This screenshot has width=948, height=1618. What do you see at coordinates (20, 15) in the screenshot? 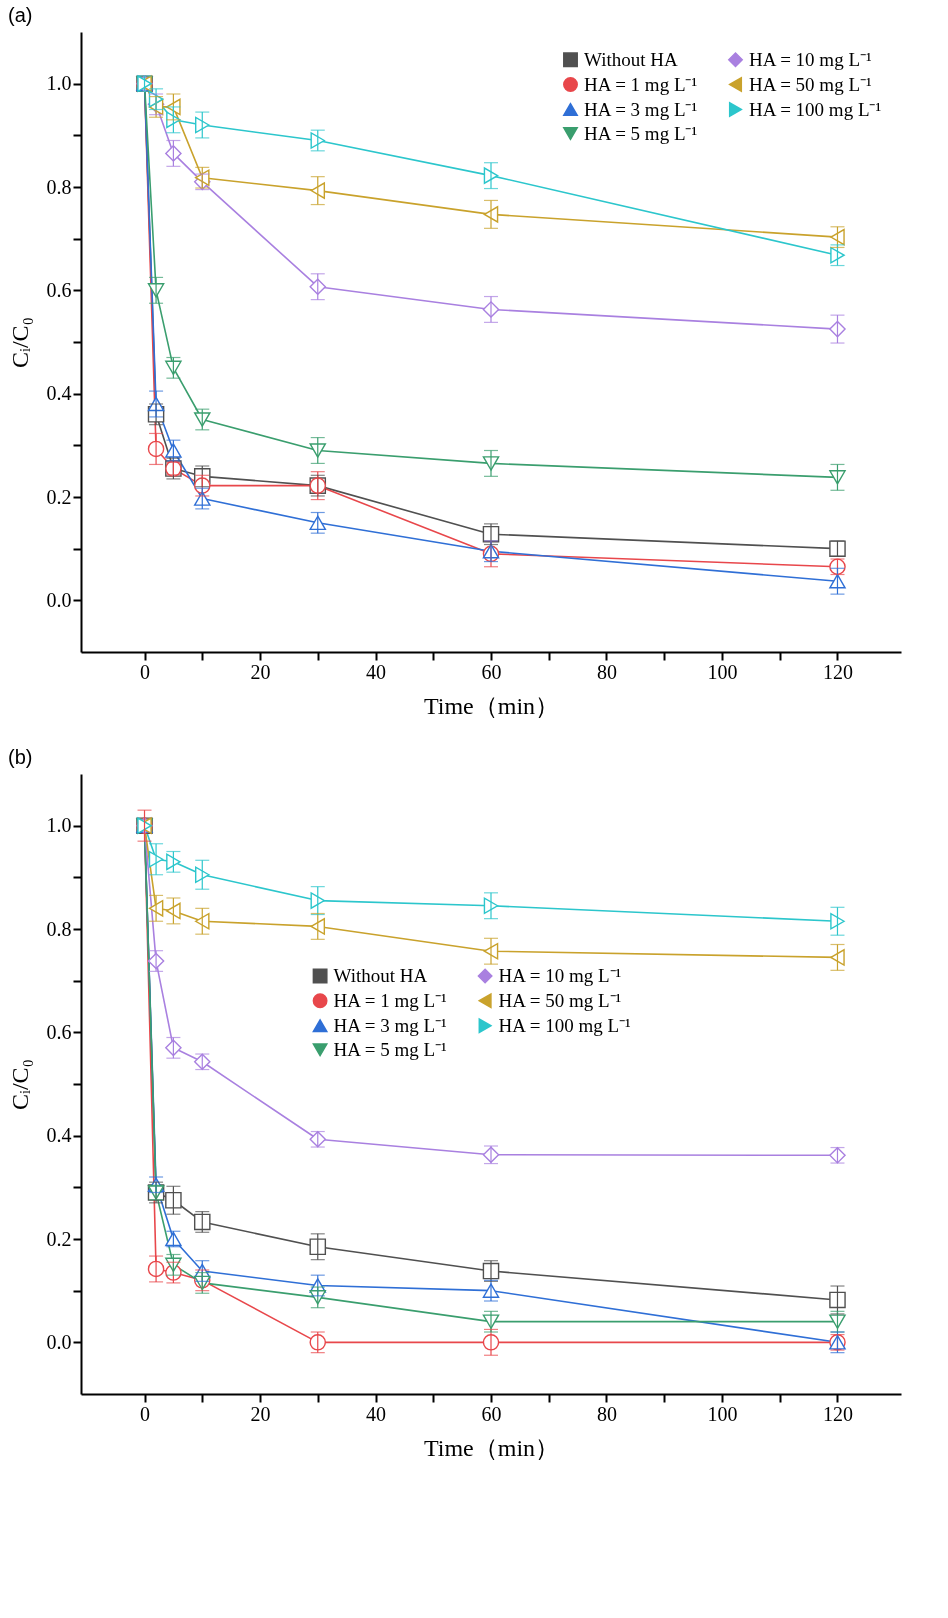
I see `chart-title: (a)` at bounding box center [20, 15].